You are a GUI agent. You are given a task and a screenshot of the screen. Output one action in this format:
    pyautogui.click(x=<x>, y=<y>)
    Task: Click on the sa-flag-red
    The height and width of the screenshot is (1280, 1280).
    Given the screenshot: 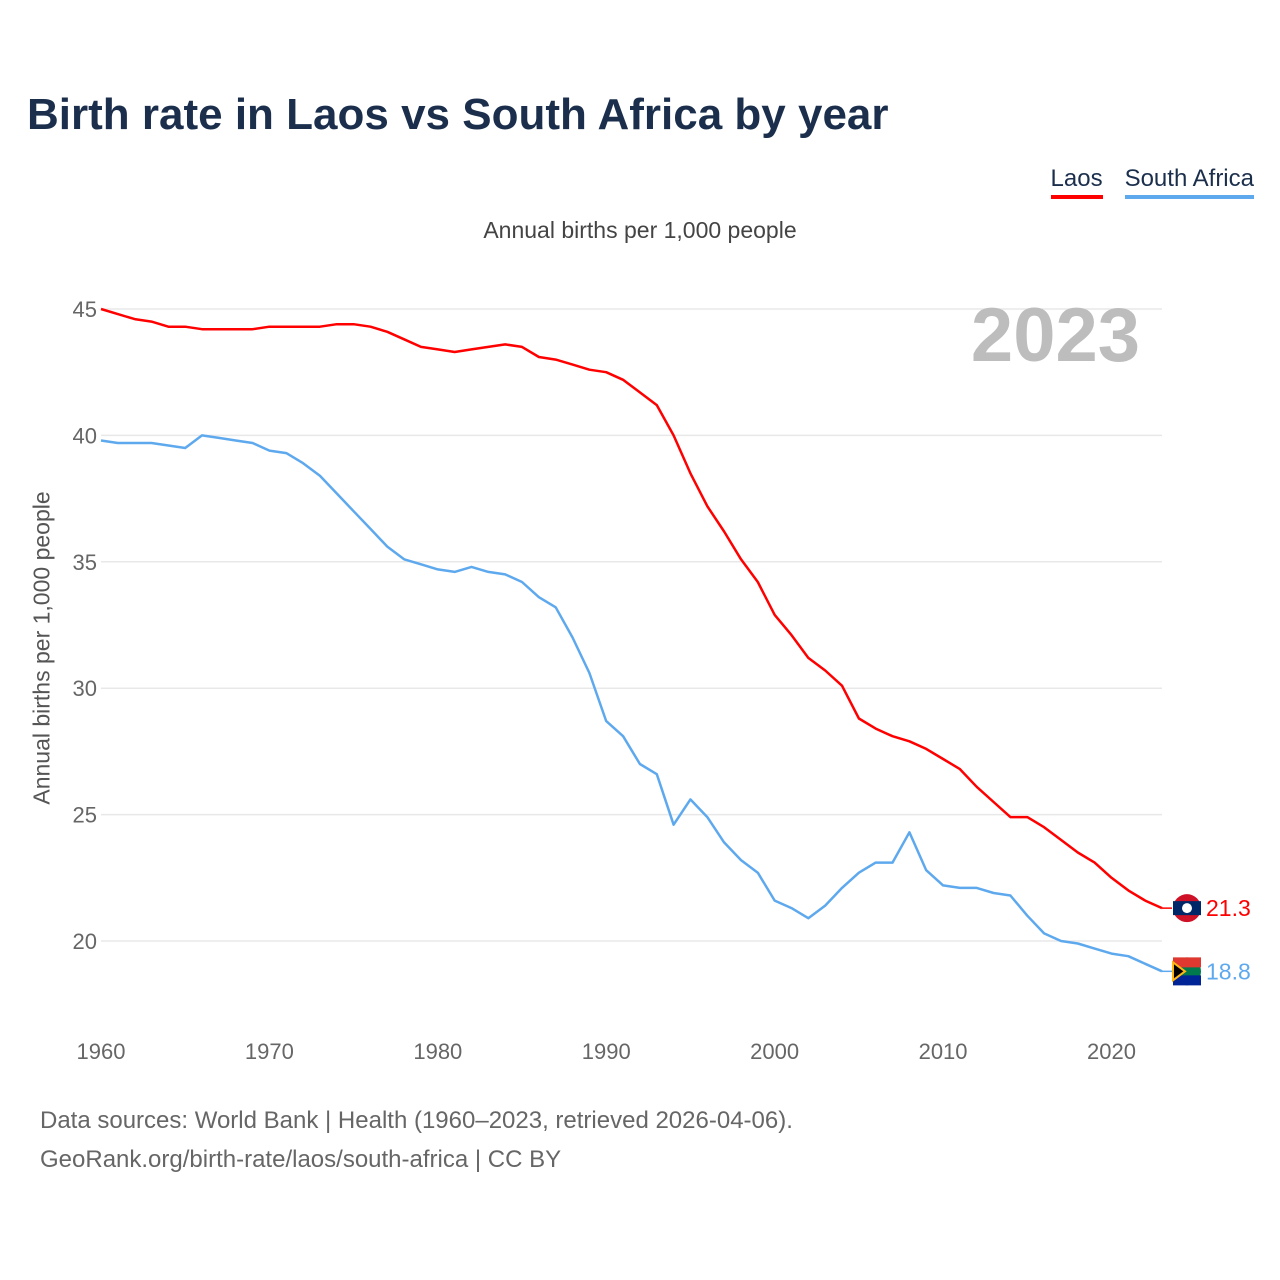 What is the action you would take?
    pyautogui.click(x=1187, y=962)
    